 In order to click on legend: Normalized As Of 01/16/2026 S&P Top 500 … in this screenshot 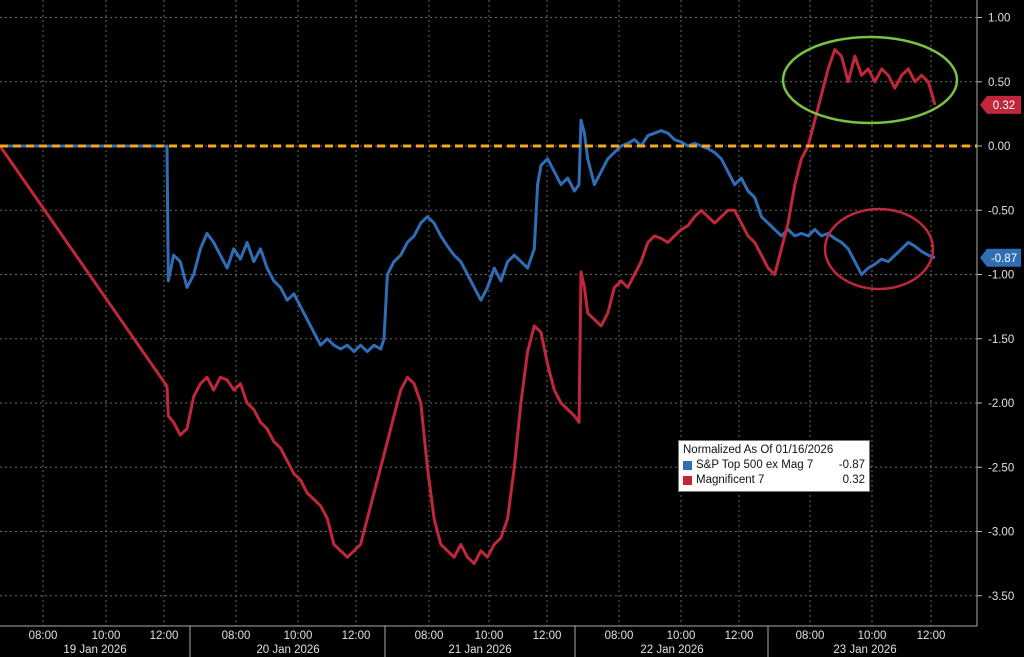, I will do `click(774, 466)`.